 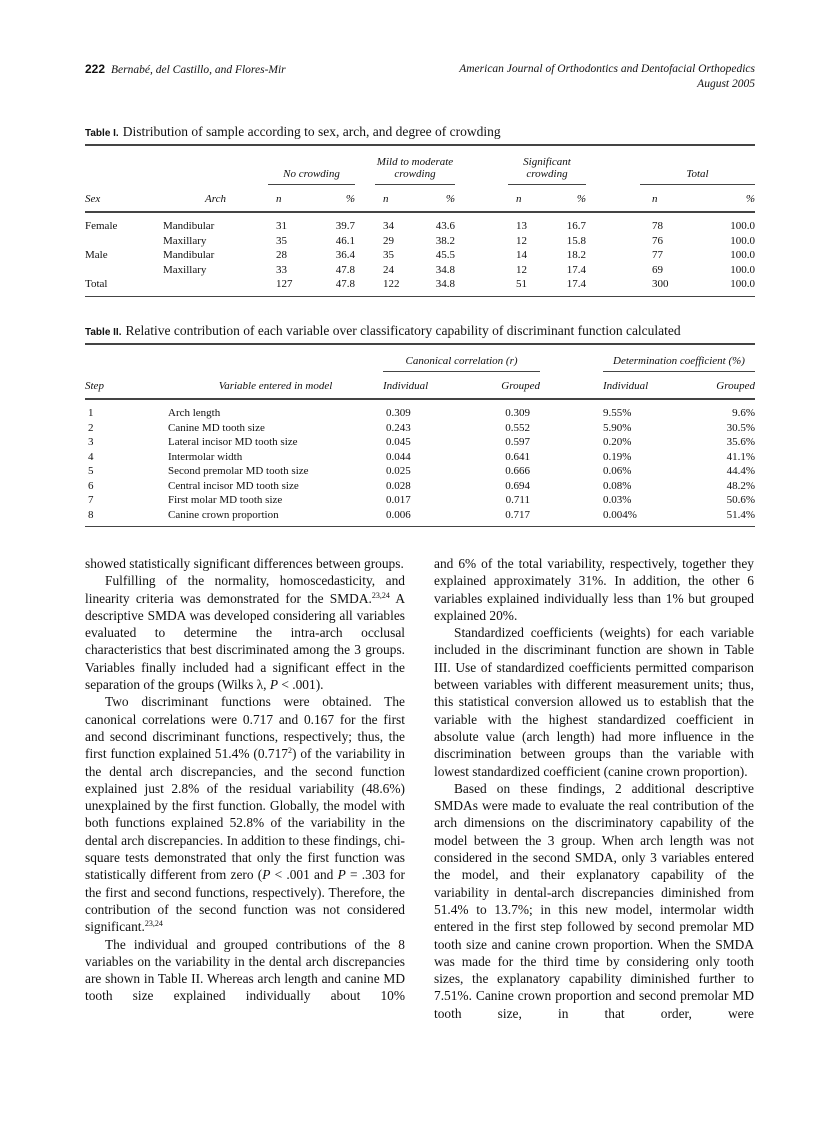 What do you see at coordinates (517, 442) in the screenshot?
I see `table-cell: 0.597` at bounding box center [517, 442].